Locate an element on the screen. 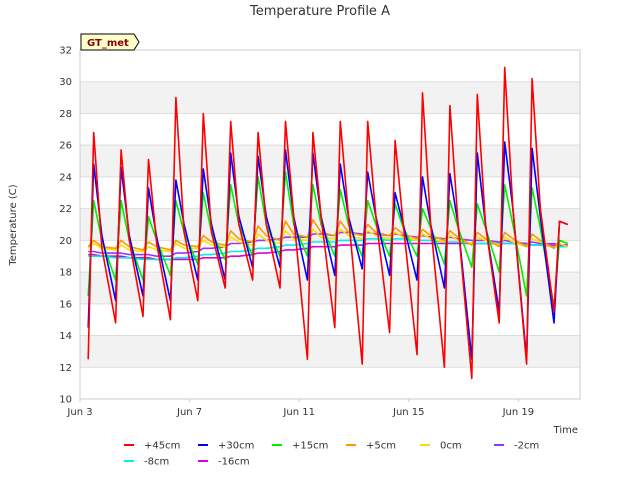 This screenshot has width=640, height=480. legend-label: +15cm is located at coordinates (310, 446).